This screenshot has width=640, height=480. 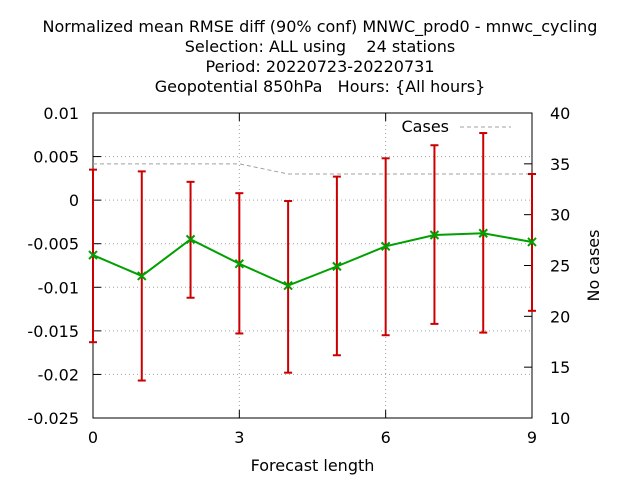 What do you see at coordinates (547, 266) in the screenshot?
I see `y2-axis-ticks: 40 35 30 25 20 15 10` at bounding box center [547, 266].